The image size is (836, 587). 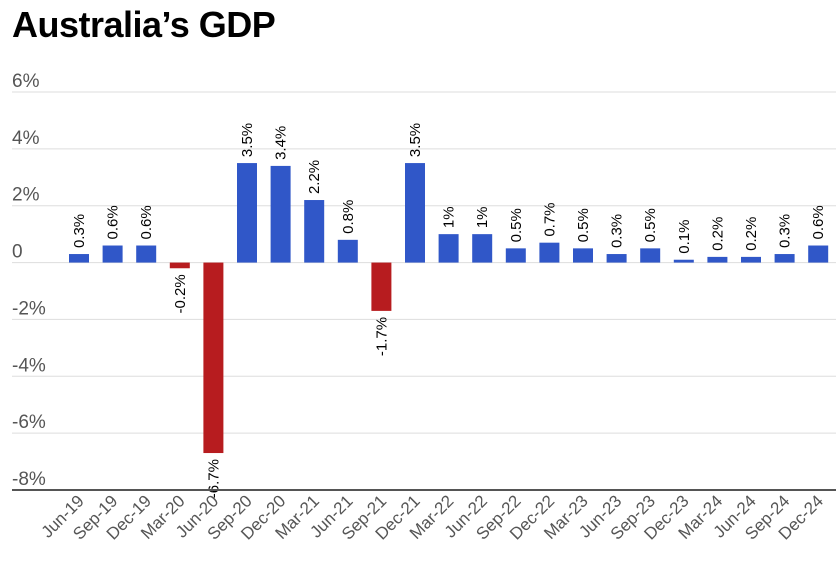 What do you see at coordinates (26, 81) in the screenshot?
I see `y-tick-label: 6%` at bounding box center [26, 81].